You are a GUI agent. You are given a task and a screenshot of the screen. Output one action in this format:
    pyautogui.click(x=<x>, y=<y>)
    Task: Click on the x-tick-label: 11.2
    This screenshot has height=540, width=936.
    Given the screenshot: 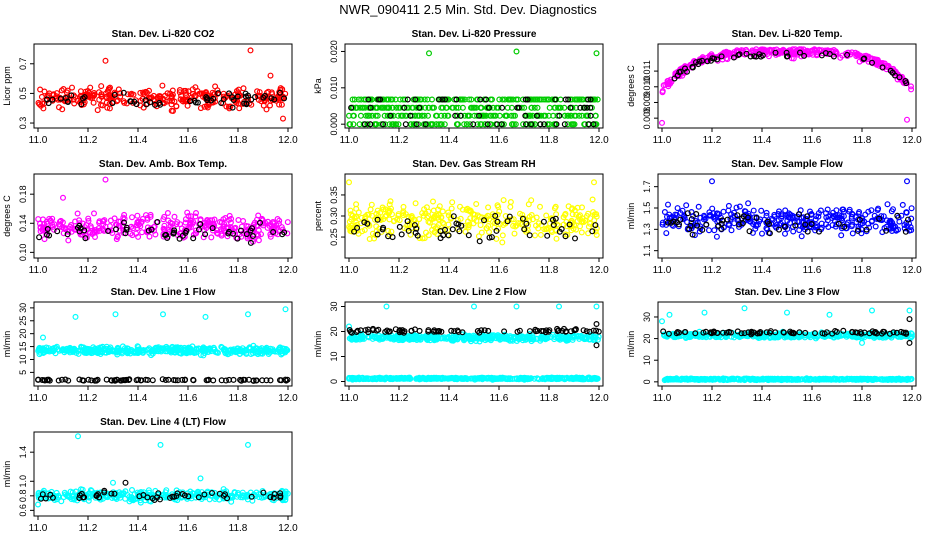 What is the action you would take?
    pyautogui.click(x=399, y=140)
    